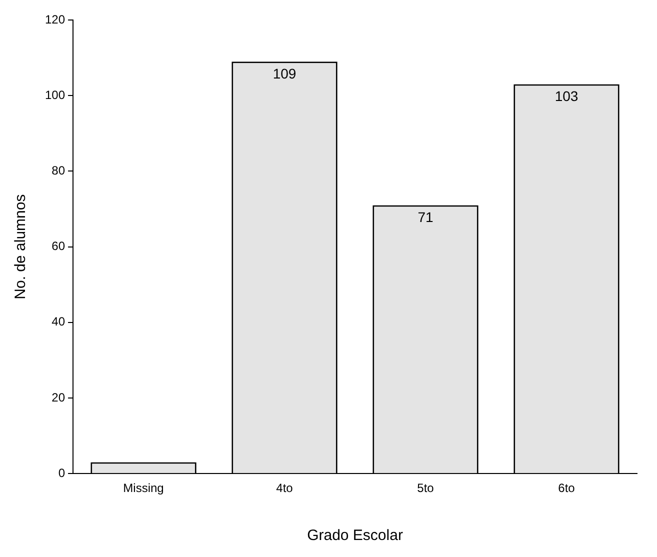  What do you see at coordinates (59, 397) in the screenshot?
I see `y-tick-label: 20` at bounding box center [59, 397].